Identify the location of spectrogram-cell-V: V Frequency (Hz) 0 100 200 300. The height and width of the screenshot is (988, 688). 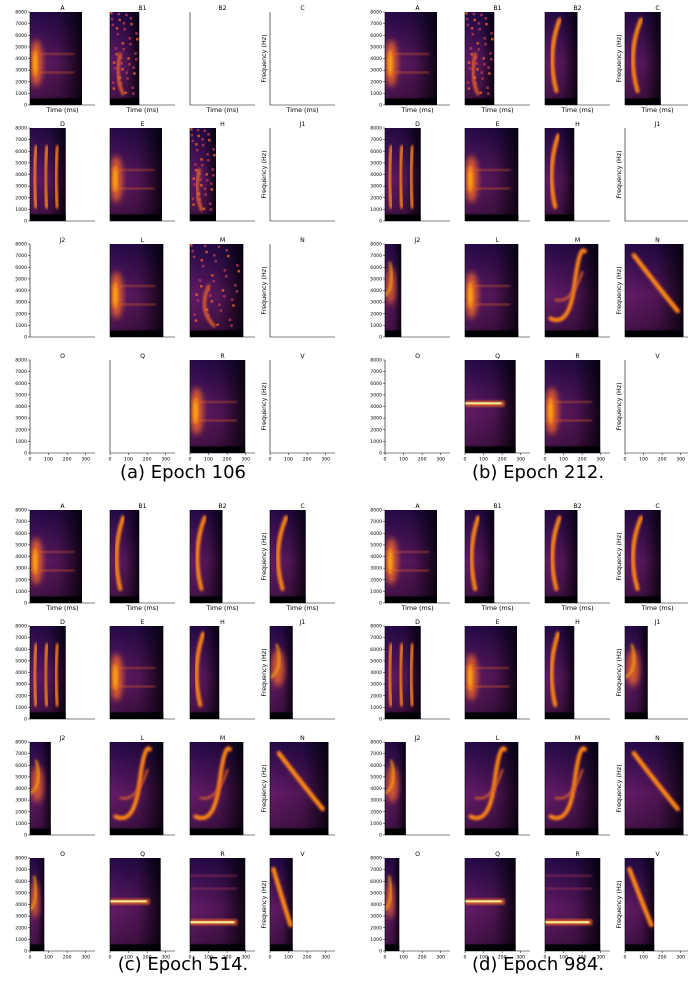
(297, 408).